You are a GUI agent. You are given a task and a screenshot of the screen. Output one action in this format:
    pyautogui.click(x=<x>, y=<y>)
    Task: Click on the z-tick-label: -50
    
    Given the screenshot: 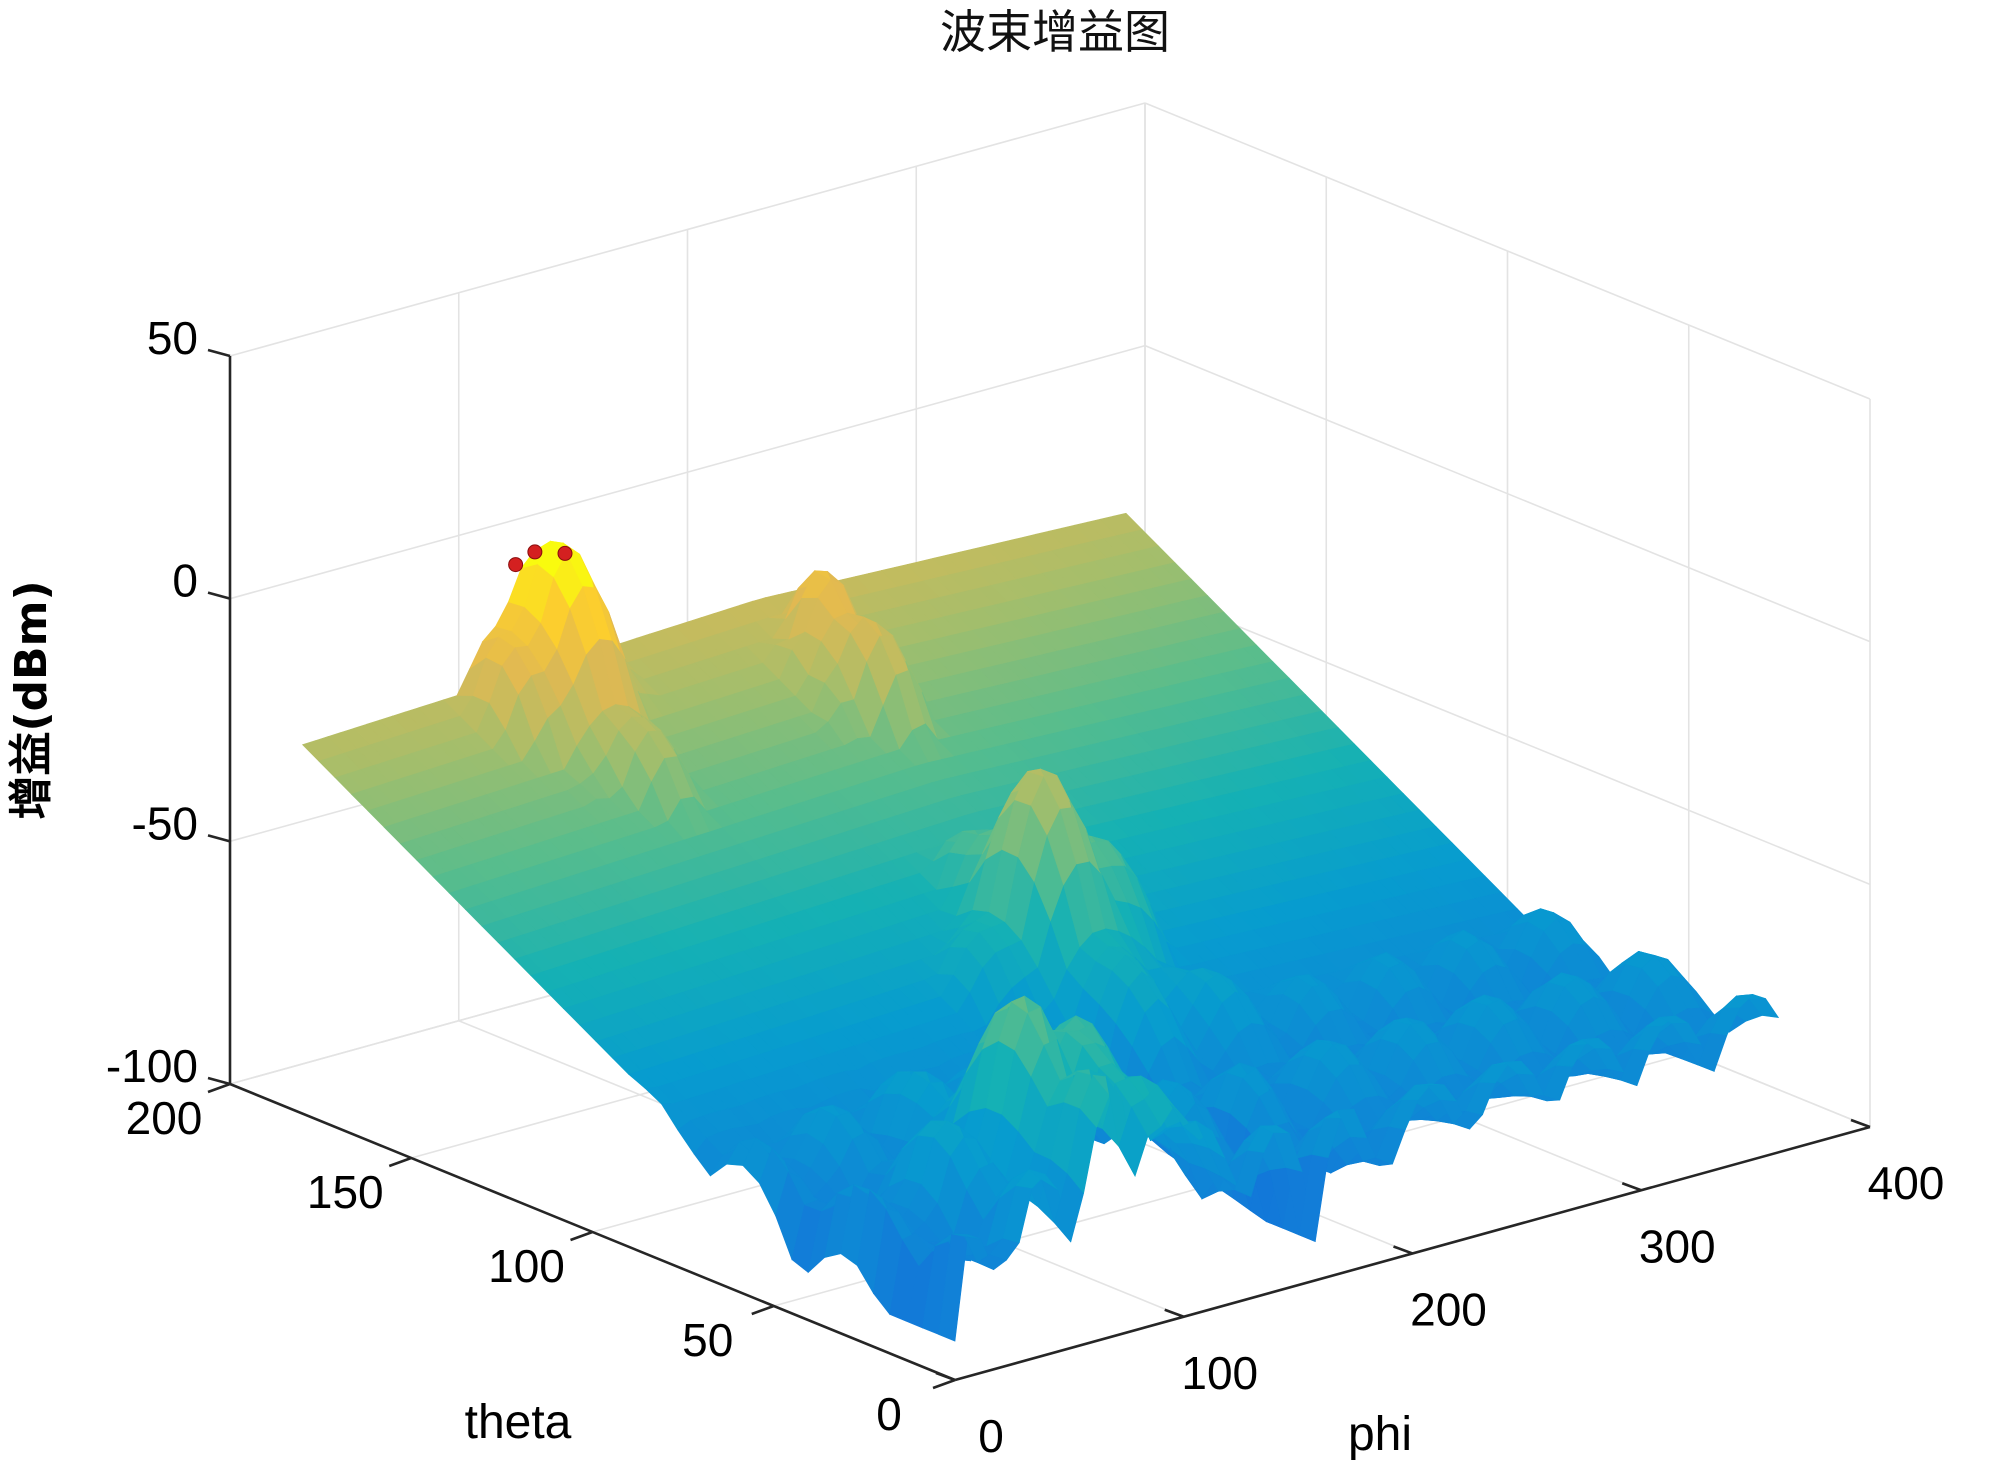 What is the action you would take?
    pyautogui.click(x=165, y=823)
    